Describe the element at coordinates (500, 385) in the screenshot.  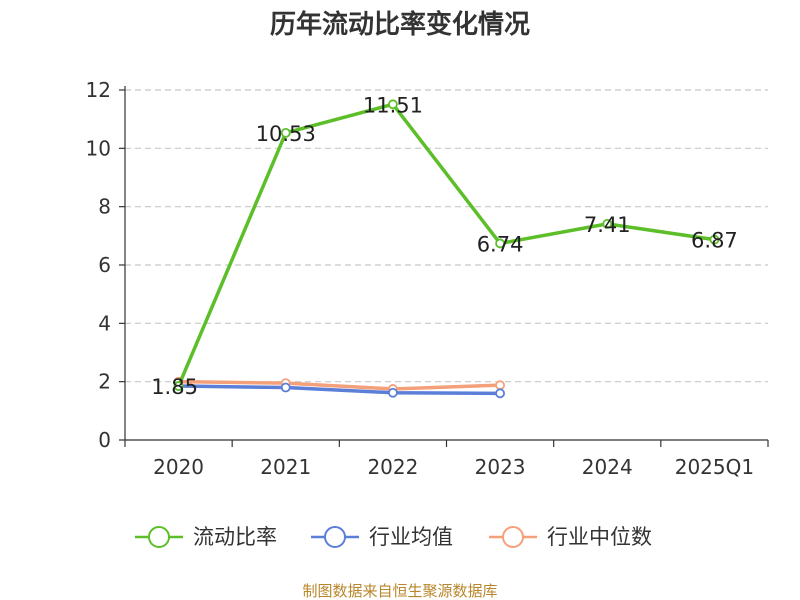
I see `series-2-point-2023` at that location.